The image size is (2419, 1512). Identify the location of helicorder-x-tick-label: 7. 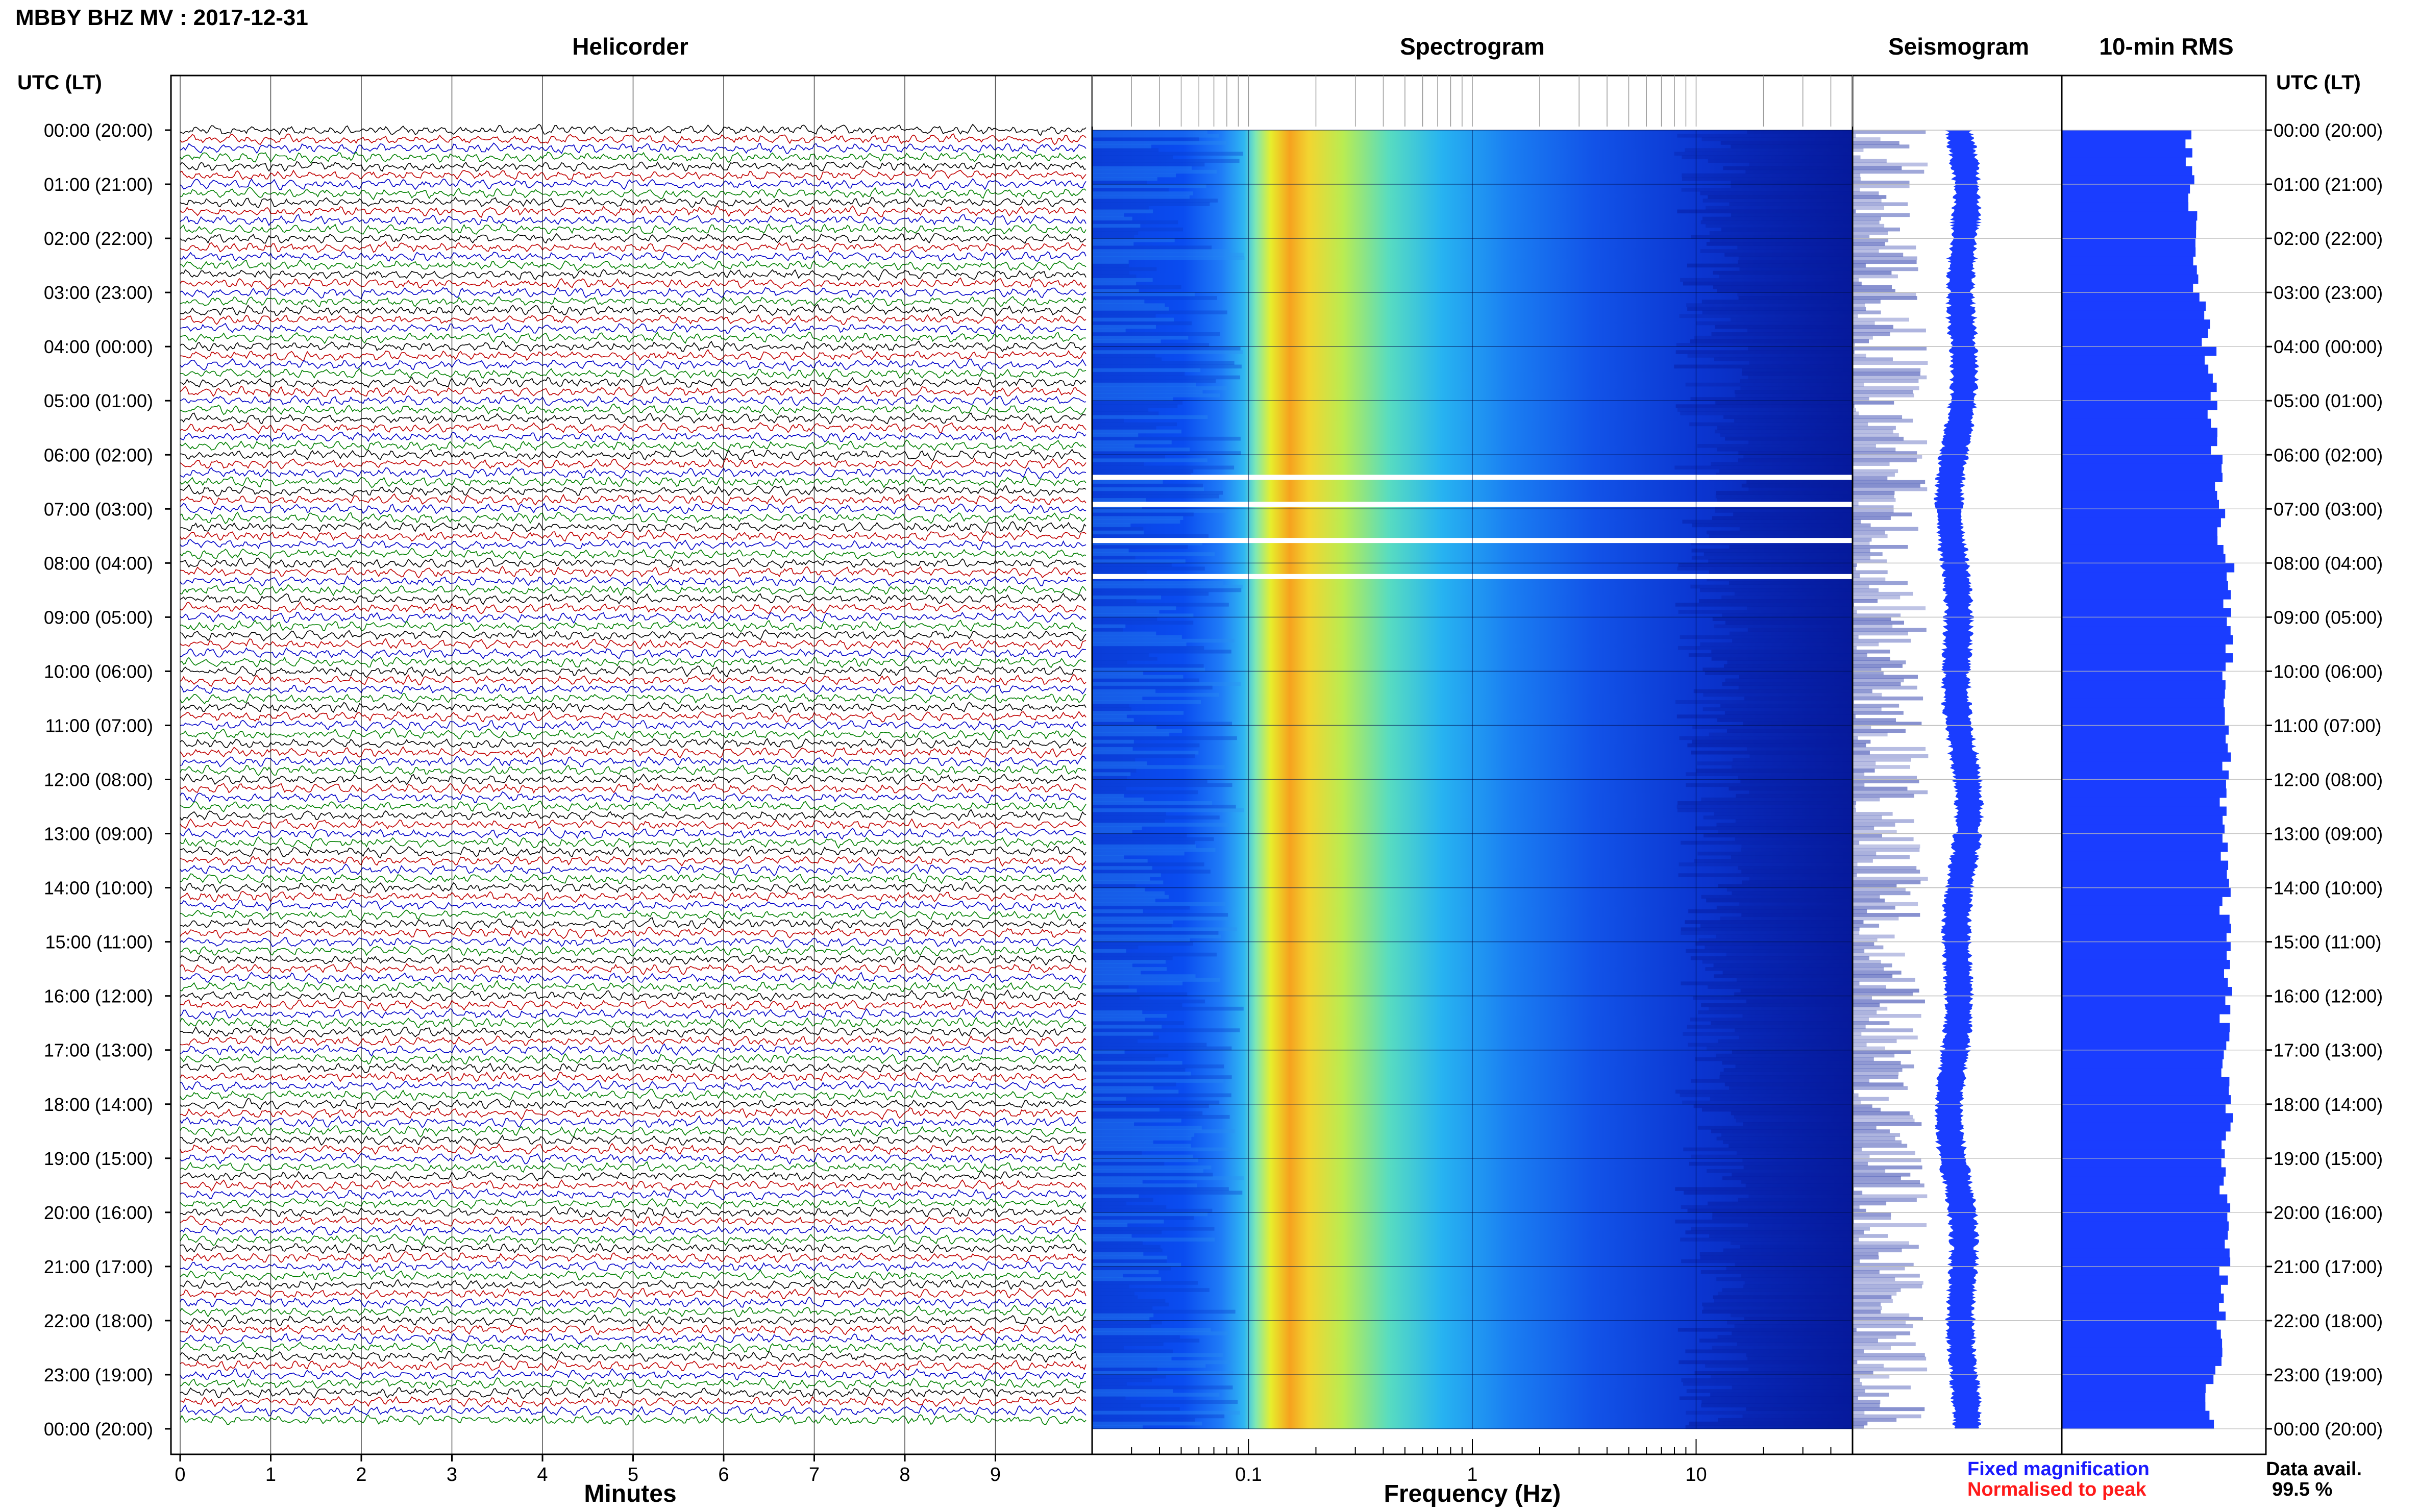
(814, 1474).